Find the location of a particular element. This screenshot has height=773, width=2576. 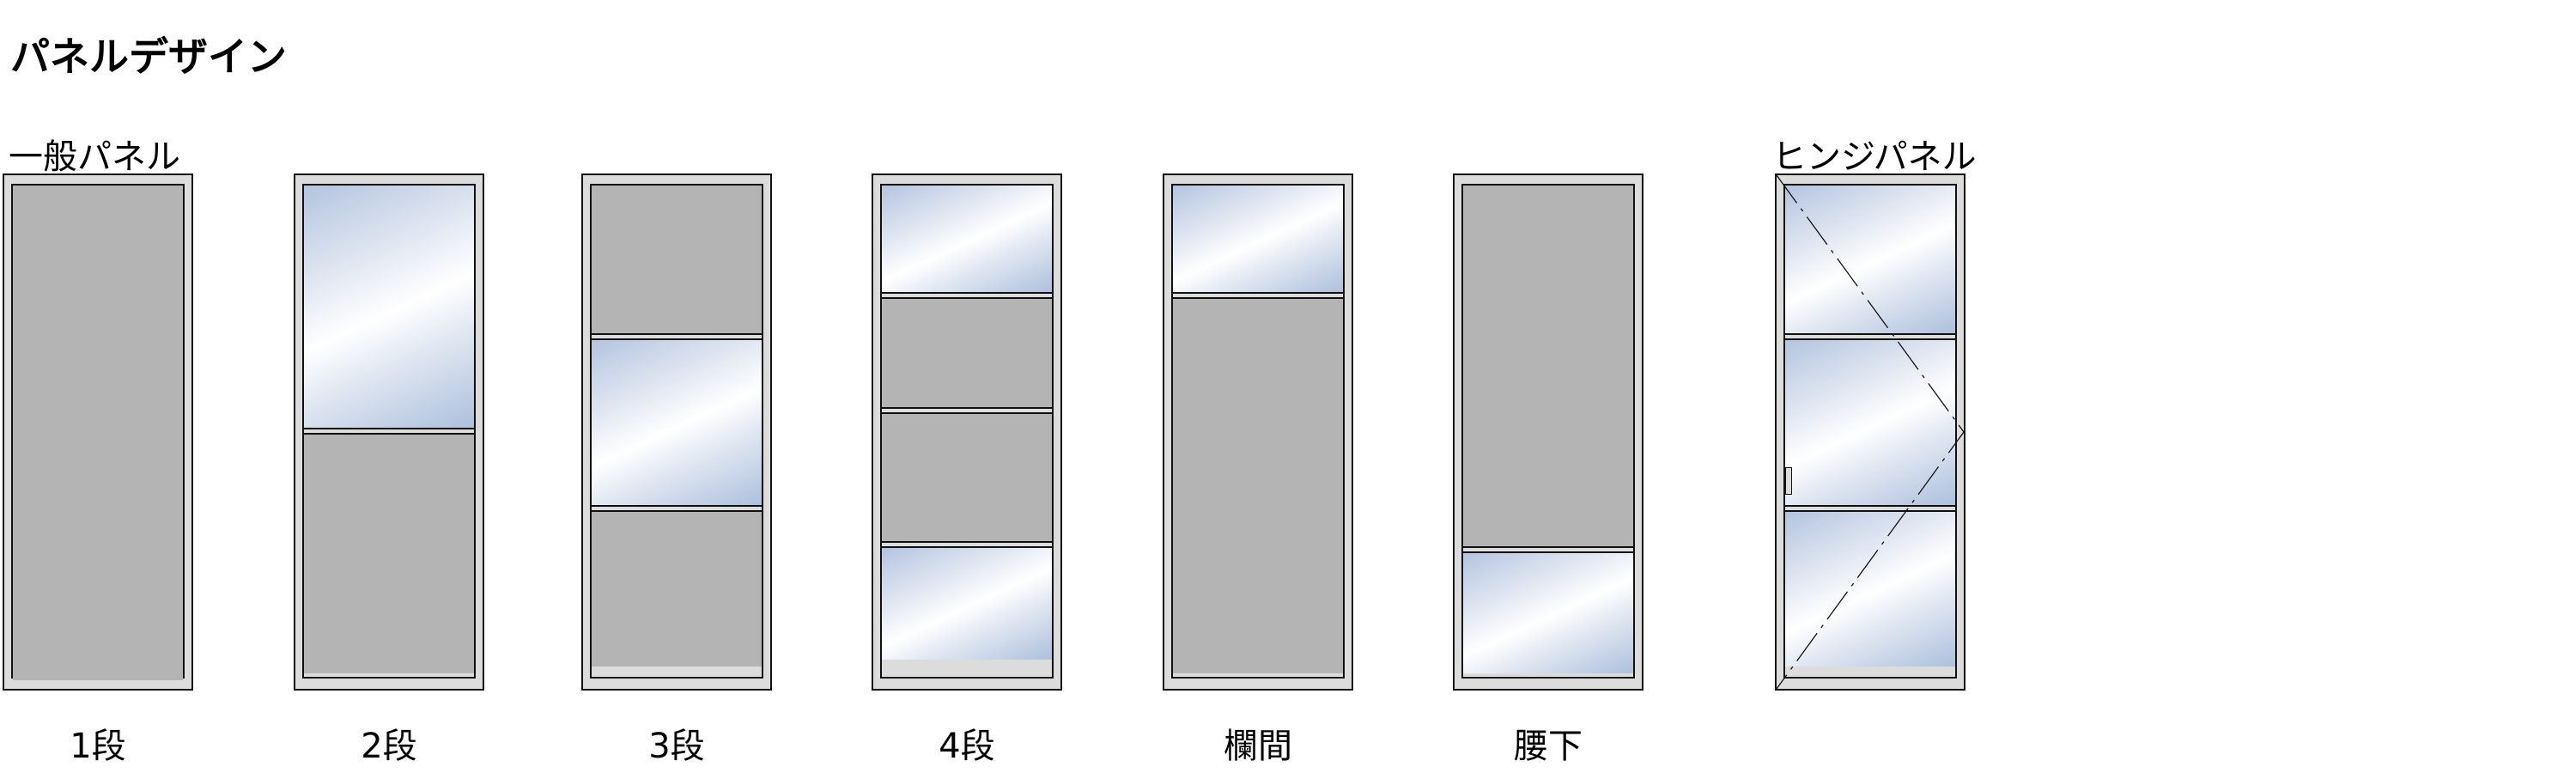

panel-label: 4段 is located at coordinates (967, 746).